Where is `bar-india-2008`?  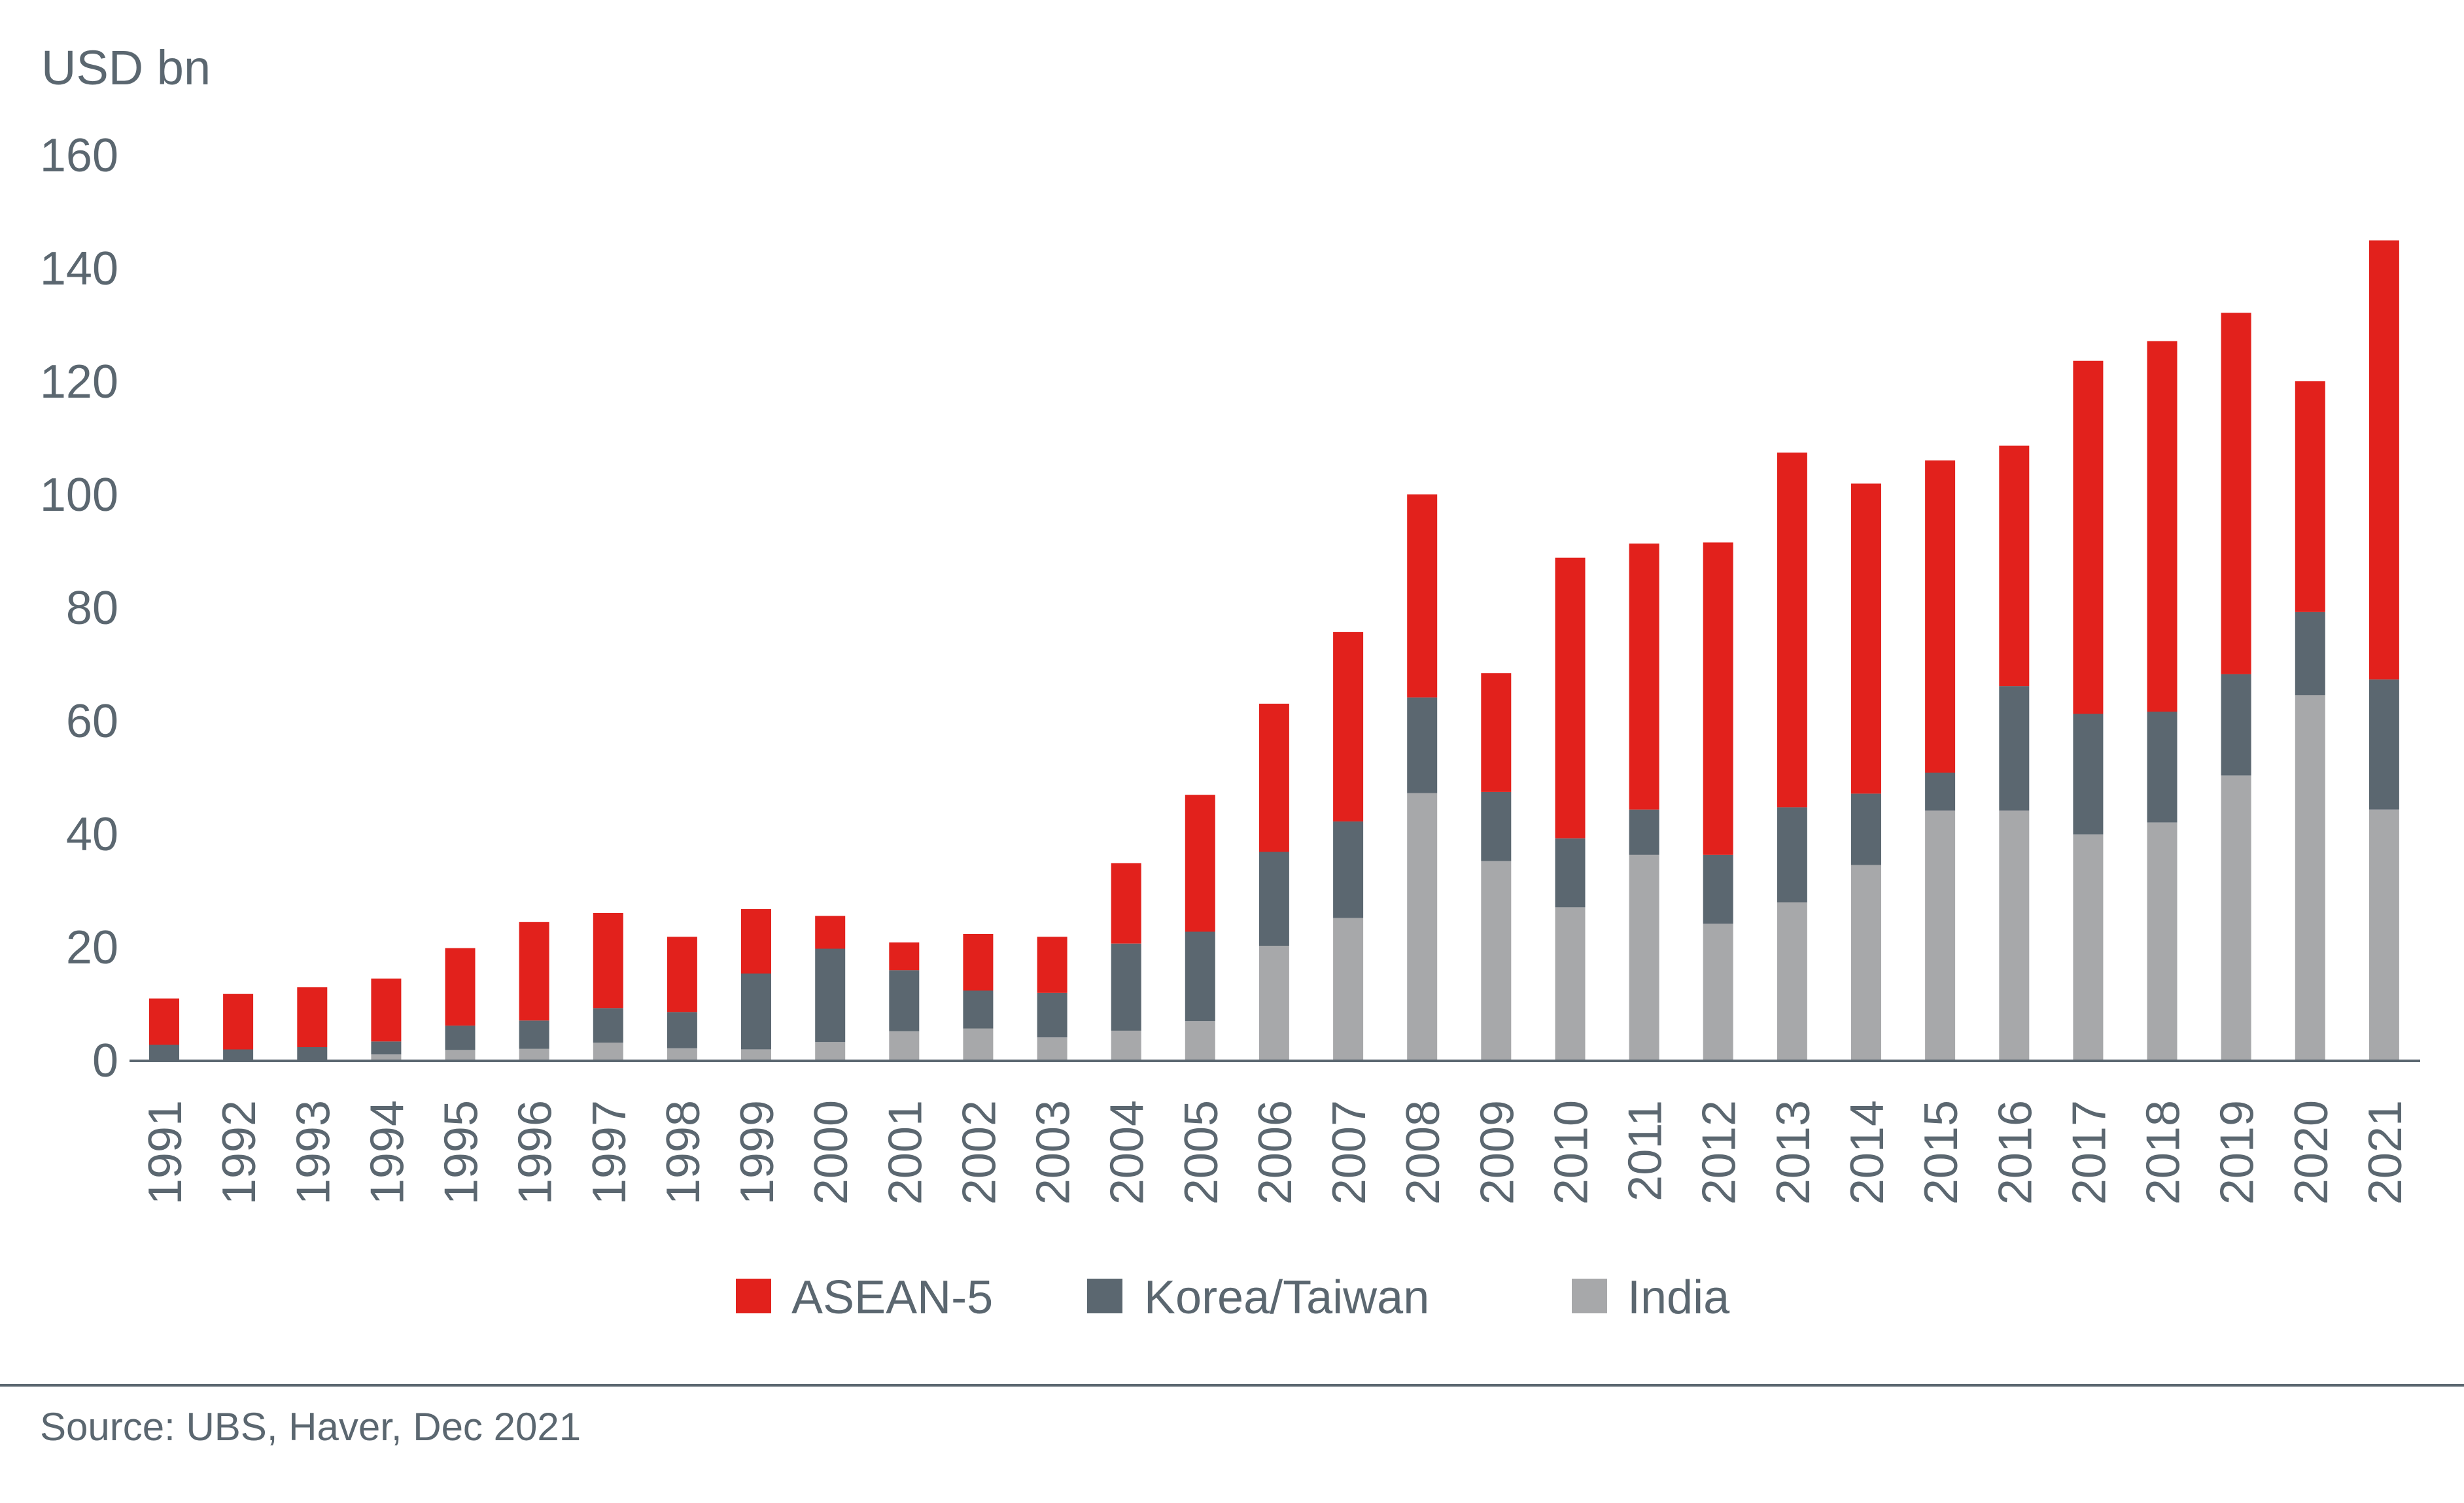 bar-india-2008 is located at coordinates (1422, 926).